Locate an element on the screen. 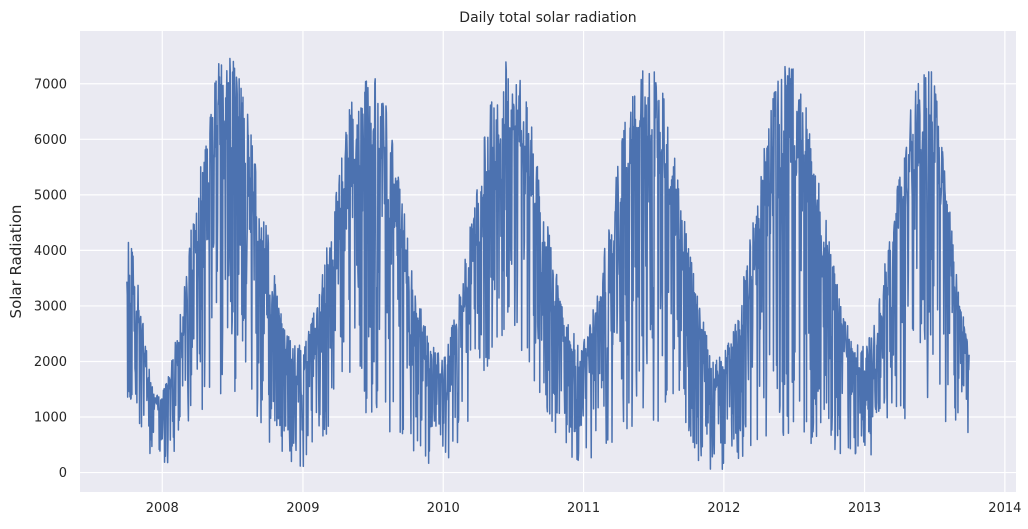 This screenshot has height=529, width=1028. y-tick-label: 0 is located at coordinates (63, 473).